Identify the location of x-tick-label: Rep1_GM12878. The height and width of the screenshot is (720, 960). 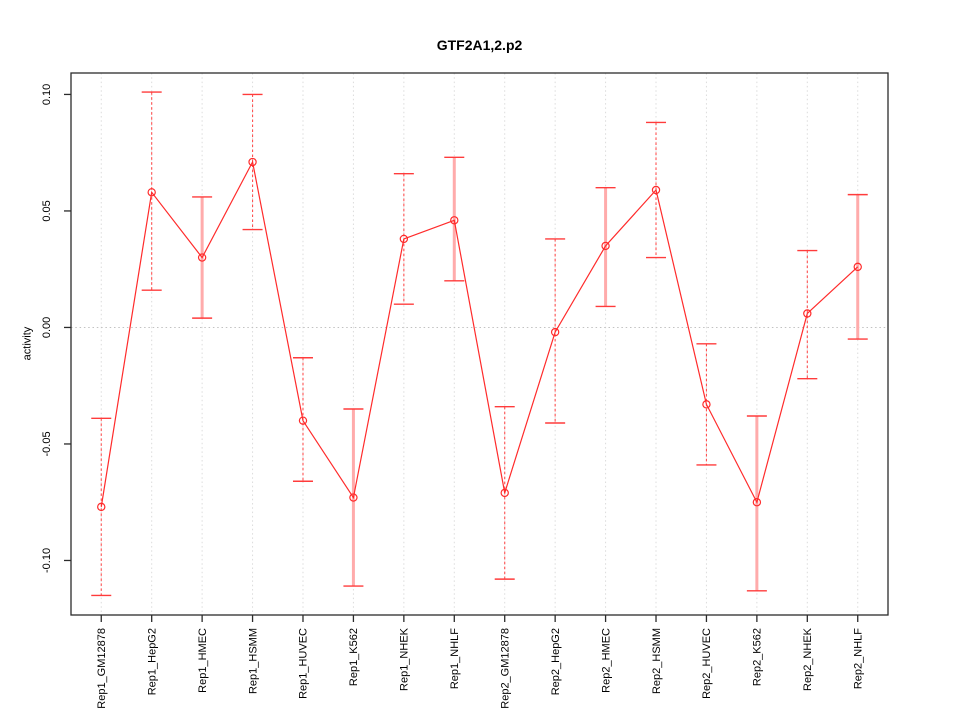
(102, 668).